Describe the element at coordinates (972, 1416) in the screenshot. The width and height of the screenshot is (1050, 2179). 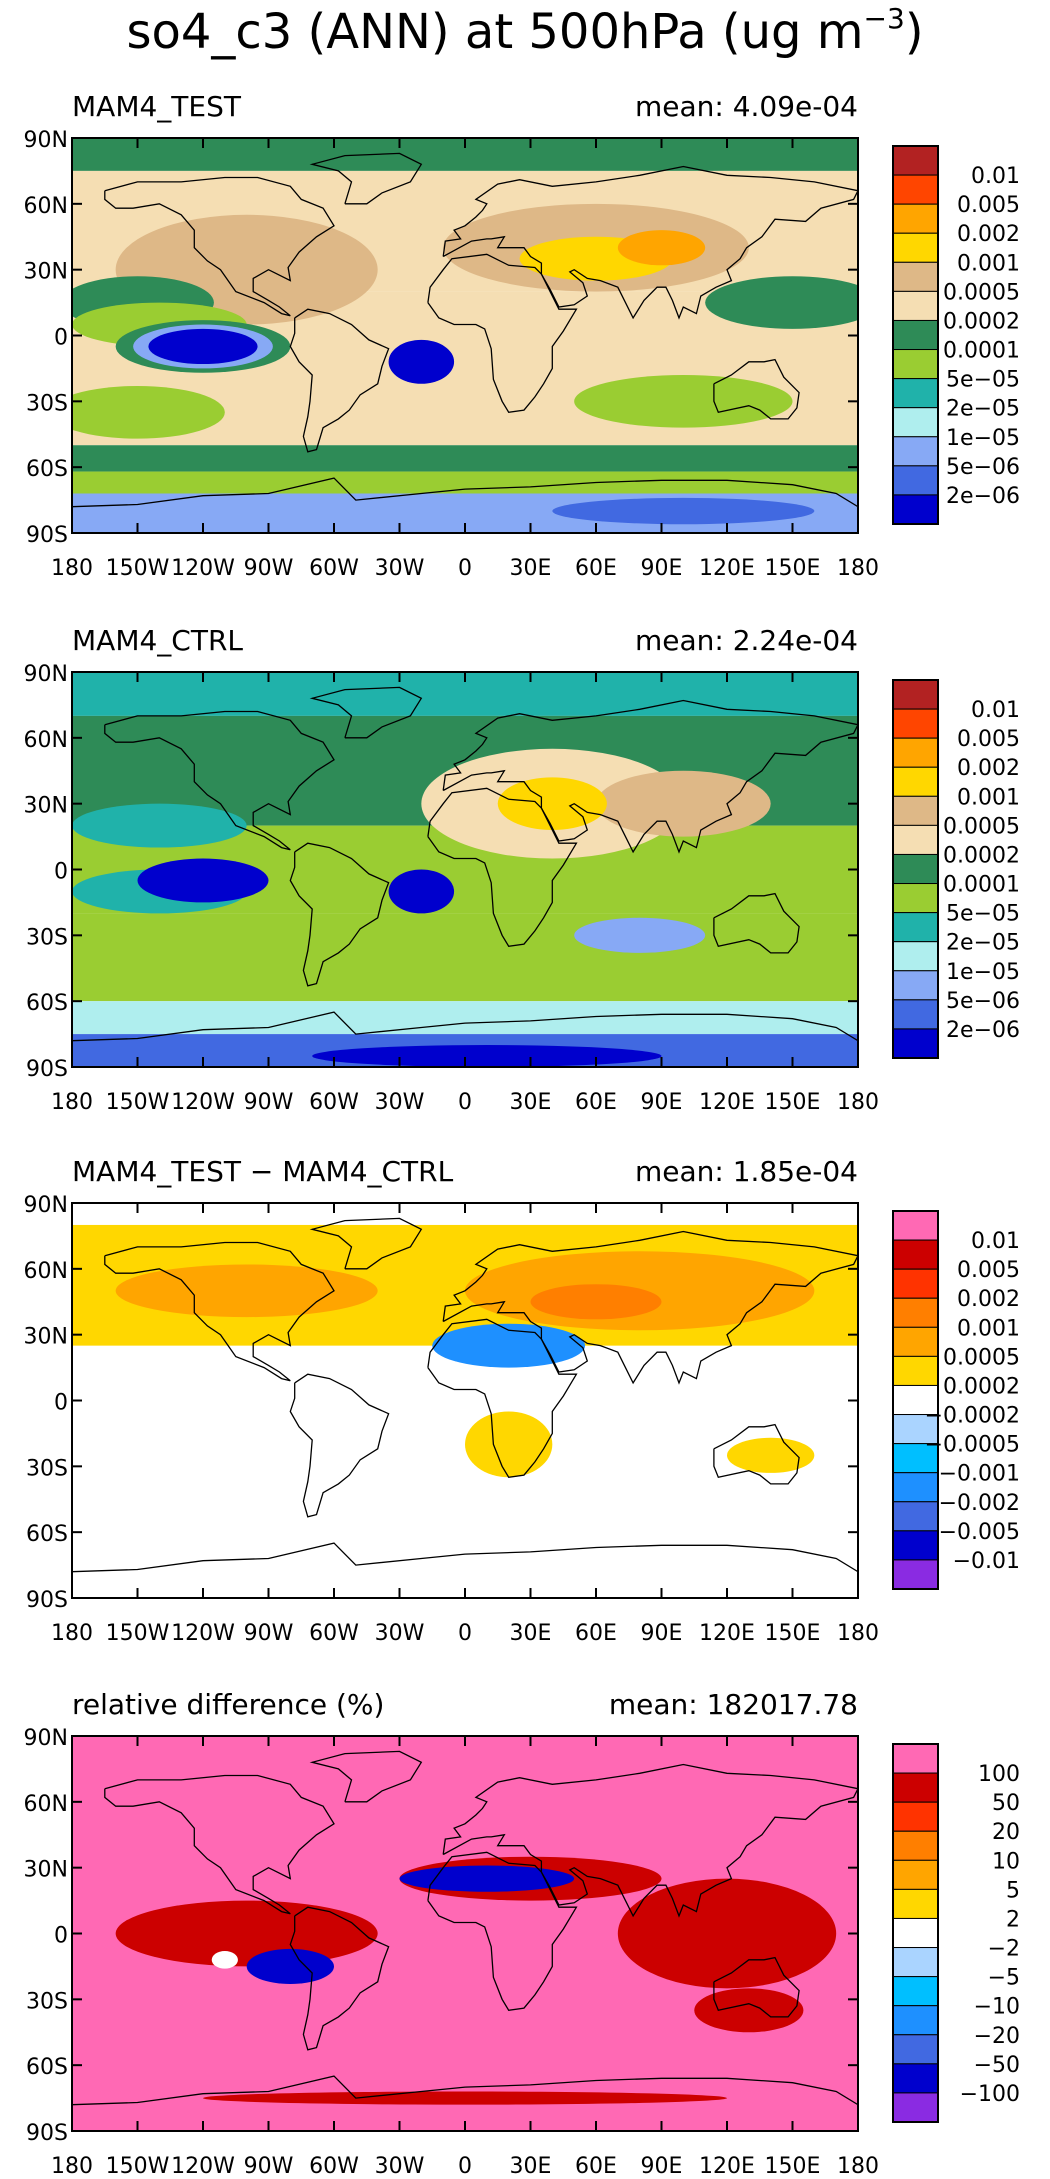
I see `colorbar-label: −0.0002` at that location.